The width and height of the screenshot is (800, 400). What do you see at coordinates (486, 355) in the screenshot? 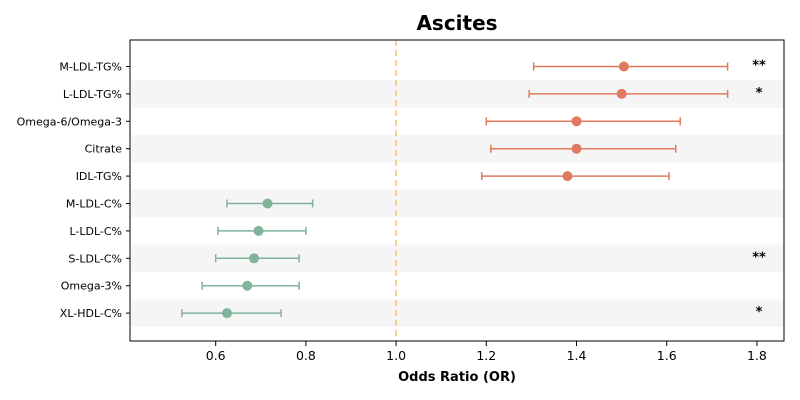
I see `x-tick-label: 1.2` at bounding box center [486, 355].